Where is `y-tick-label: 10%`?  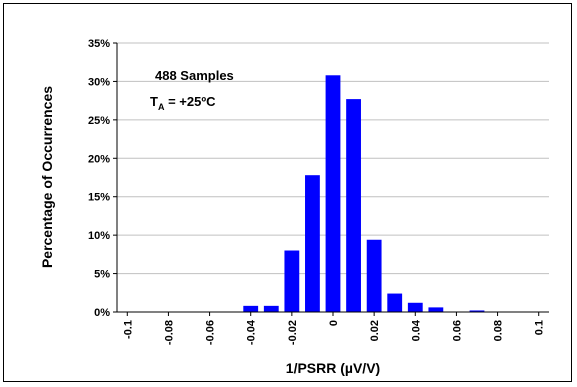
y-tick-label: 10% is located at coordinates (99, 236).